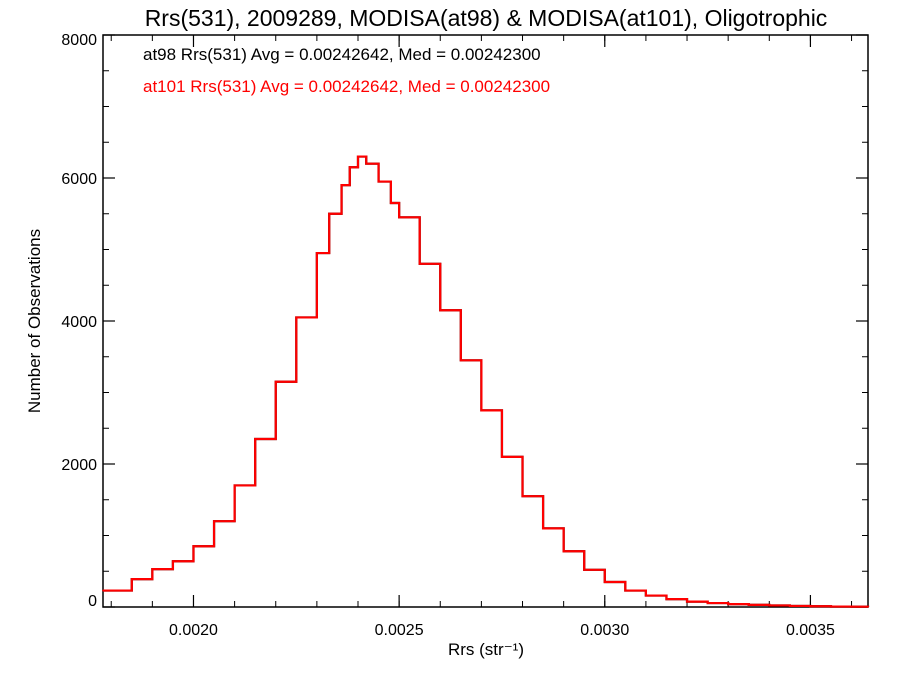  I want to click on y-axis-tick-labels: 0 2000 4000 6000 8000, so click(79, 321).